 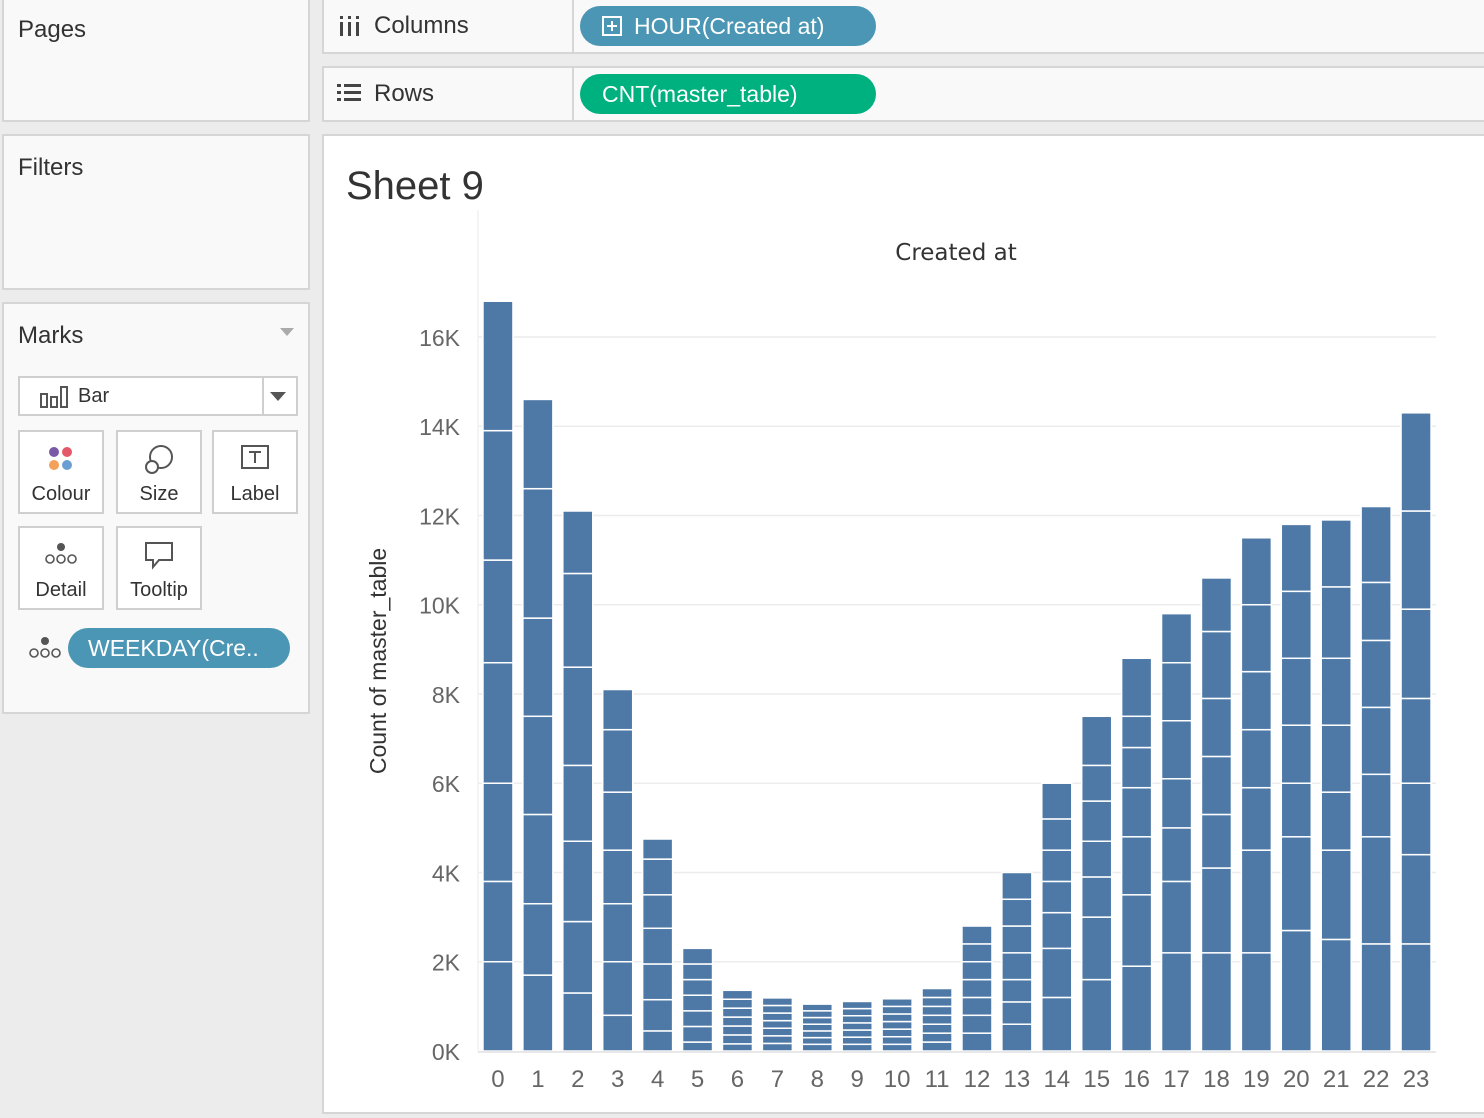 What do you see at coordinates (179, 648) in the screenshot?
I see `weekday-detail-pill: WEEKDAY(Cre..` at bounding box center [179, 648].